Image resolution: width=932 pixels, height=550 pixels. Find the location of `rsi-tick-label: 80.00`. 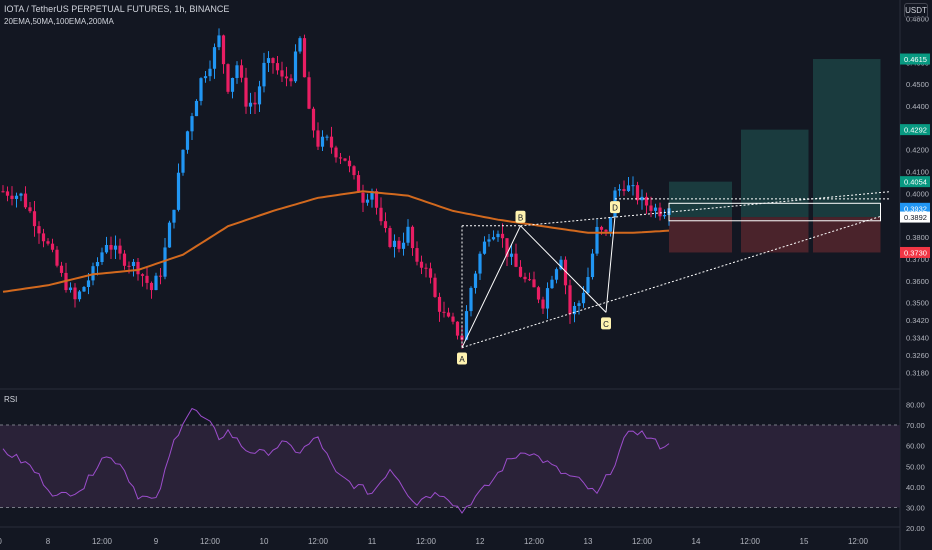

rsi-tick-label: 80.00 is located at coordinates (915, 404).